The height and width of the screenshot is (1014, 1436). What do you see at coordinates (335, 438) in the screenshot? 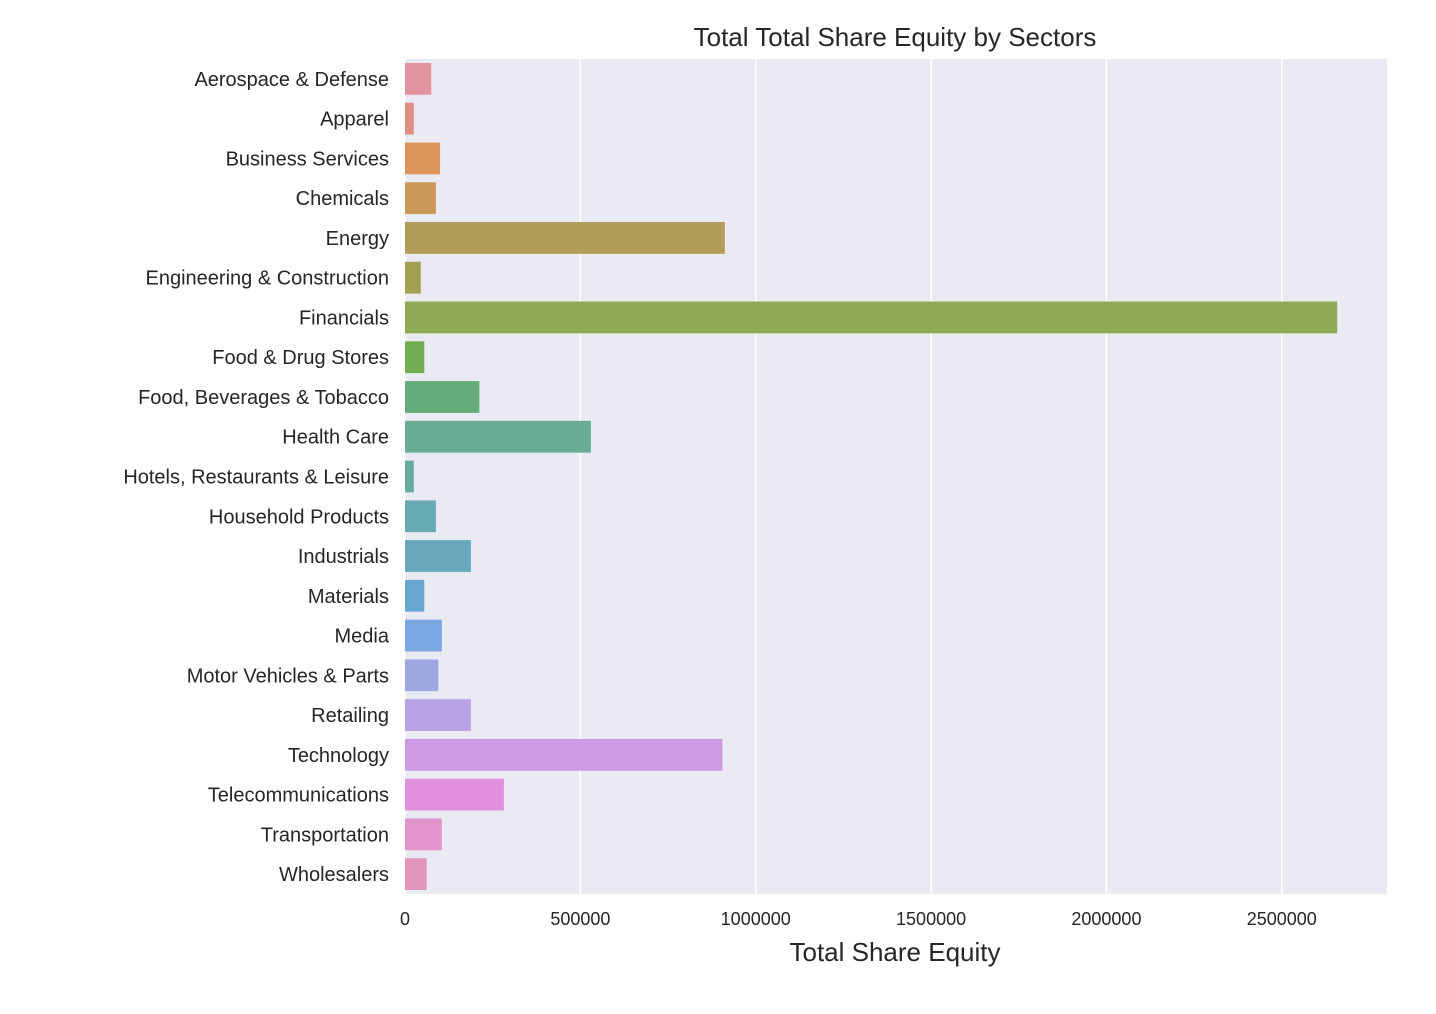
I see `y-tick-label-9: Health Care` at bounding box center [335, 438].